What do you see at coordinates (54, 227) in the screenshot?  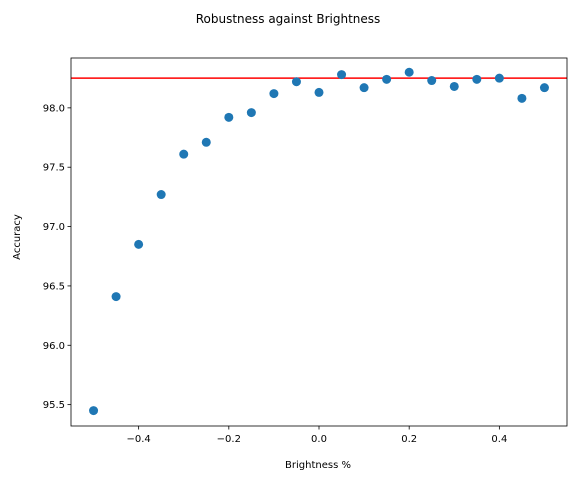 I see `y-tick-label: 97.0` at bounding box center [54, 227].